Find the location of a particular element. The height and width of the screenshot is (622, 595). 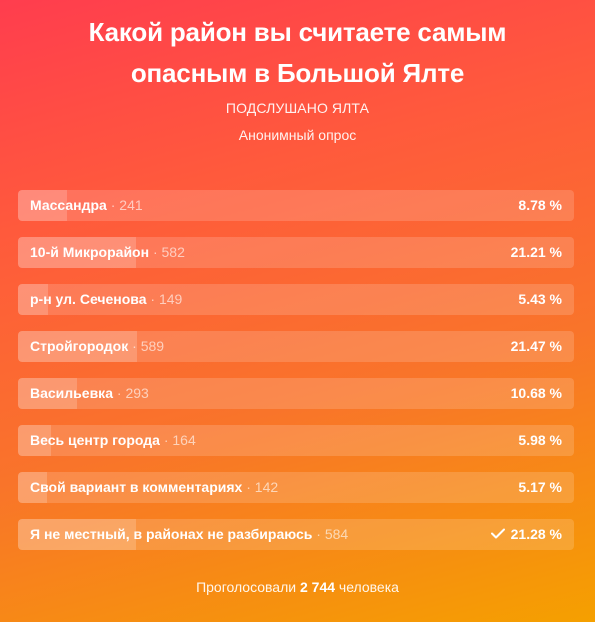

poll-option-label: Стройгородок is located at coordinates (79, 346).